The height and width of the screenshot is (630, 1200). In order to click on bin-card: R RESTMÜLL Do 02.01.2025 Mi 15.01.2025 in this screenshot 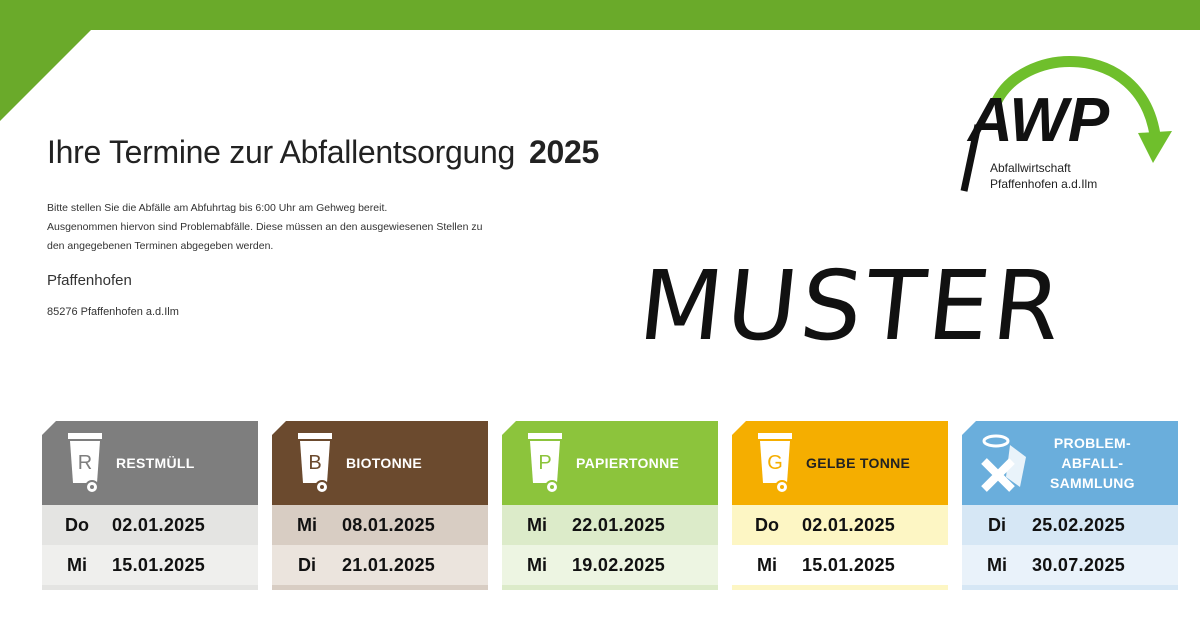, I will do `click(150, 505)`.